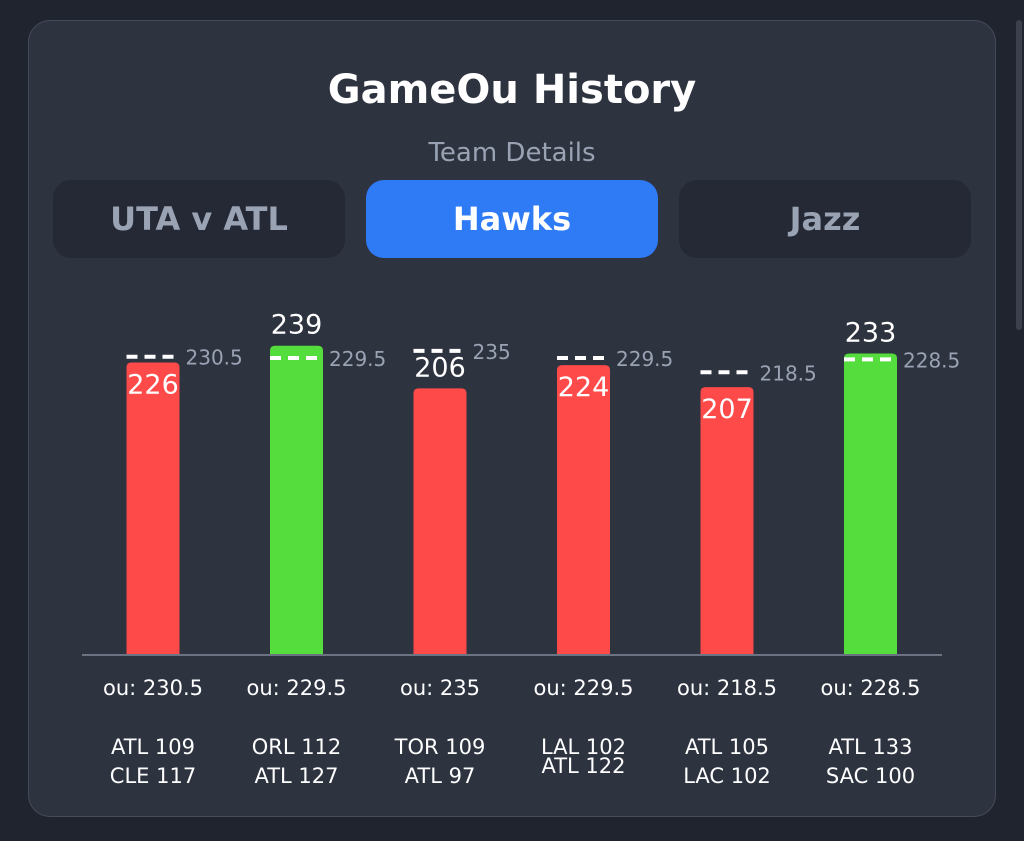  Describe the element at coordinates (440, 688) in the screenshot. I see `x-tick-label: ou: 235` at that location.